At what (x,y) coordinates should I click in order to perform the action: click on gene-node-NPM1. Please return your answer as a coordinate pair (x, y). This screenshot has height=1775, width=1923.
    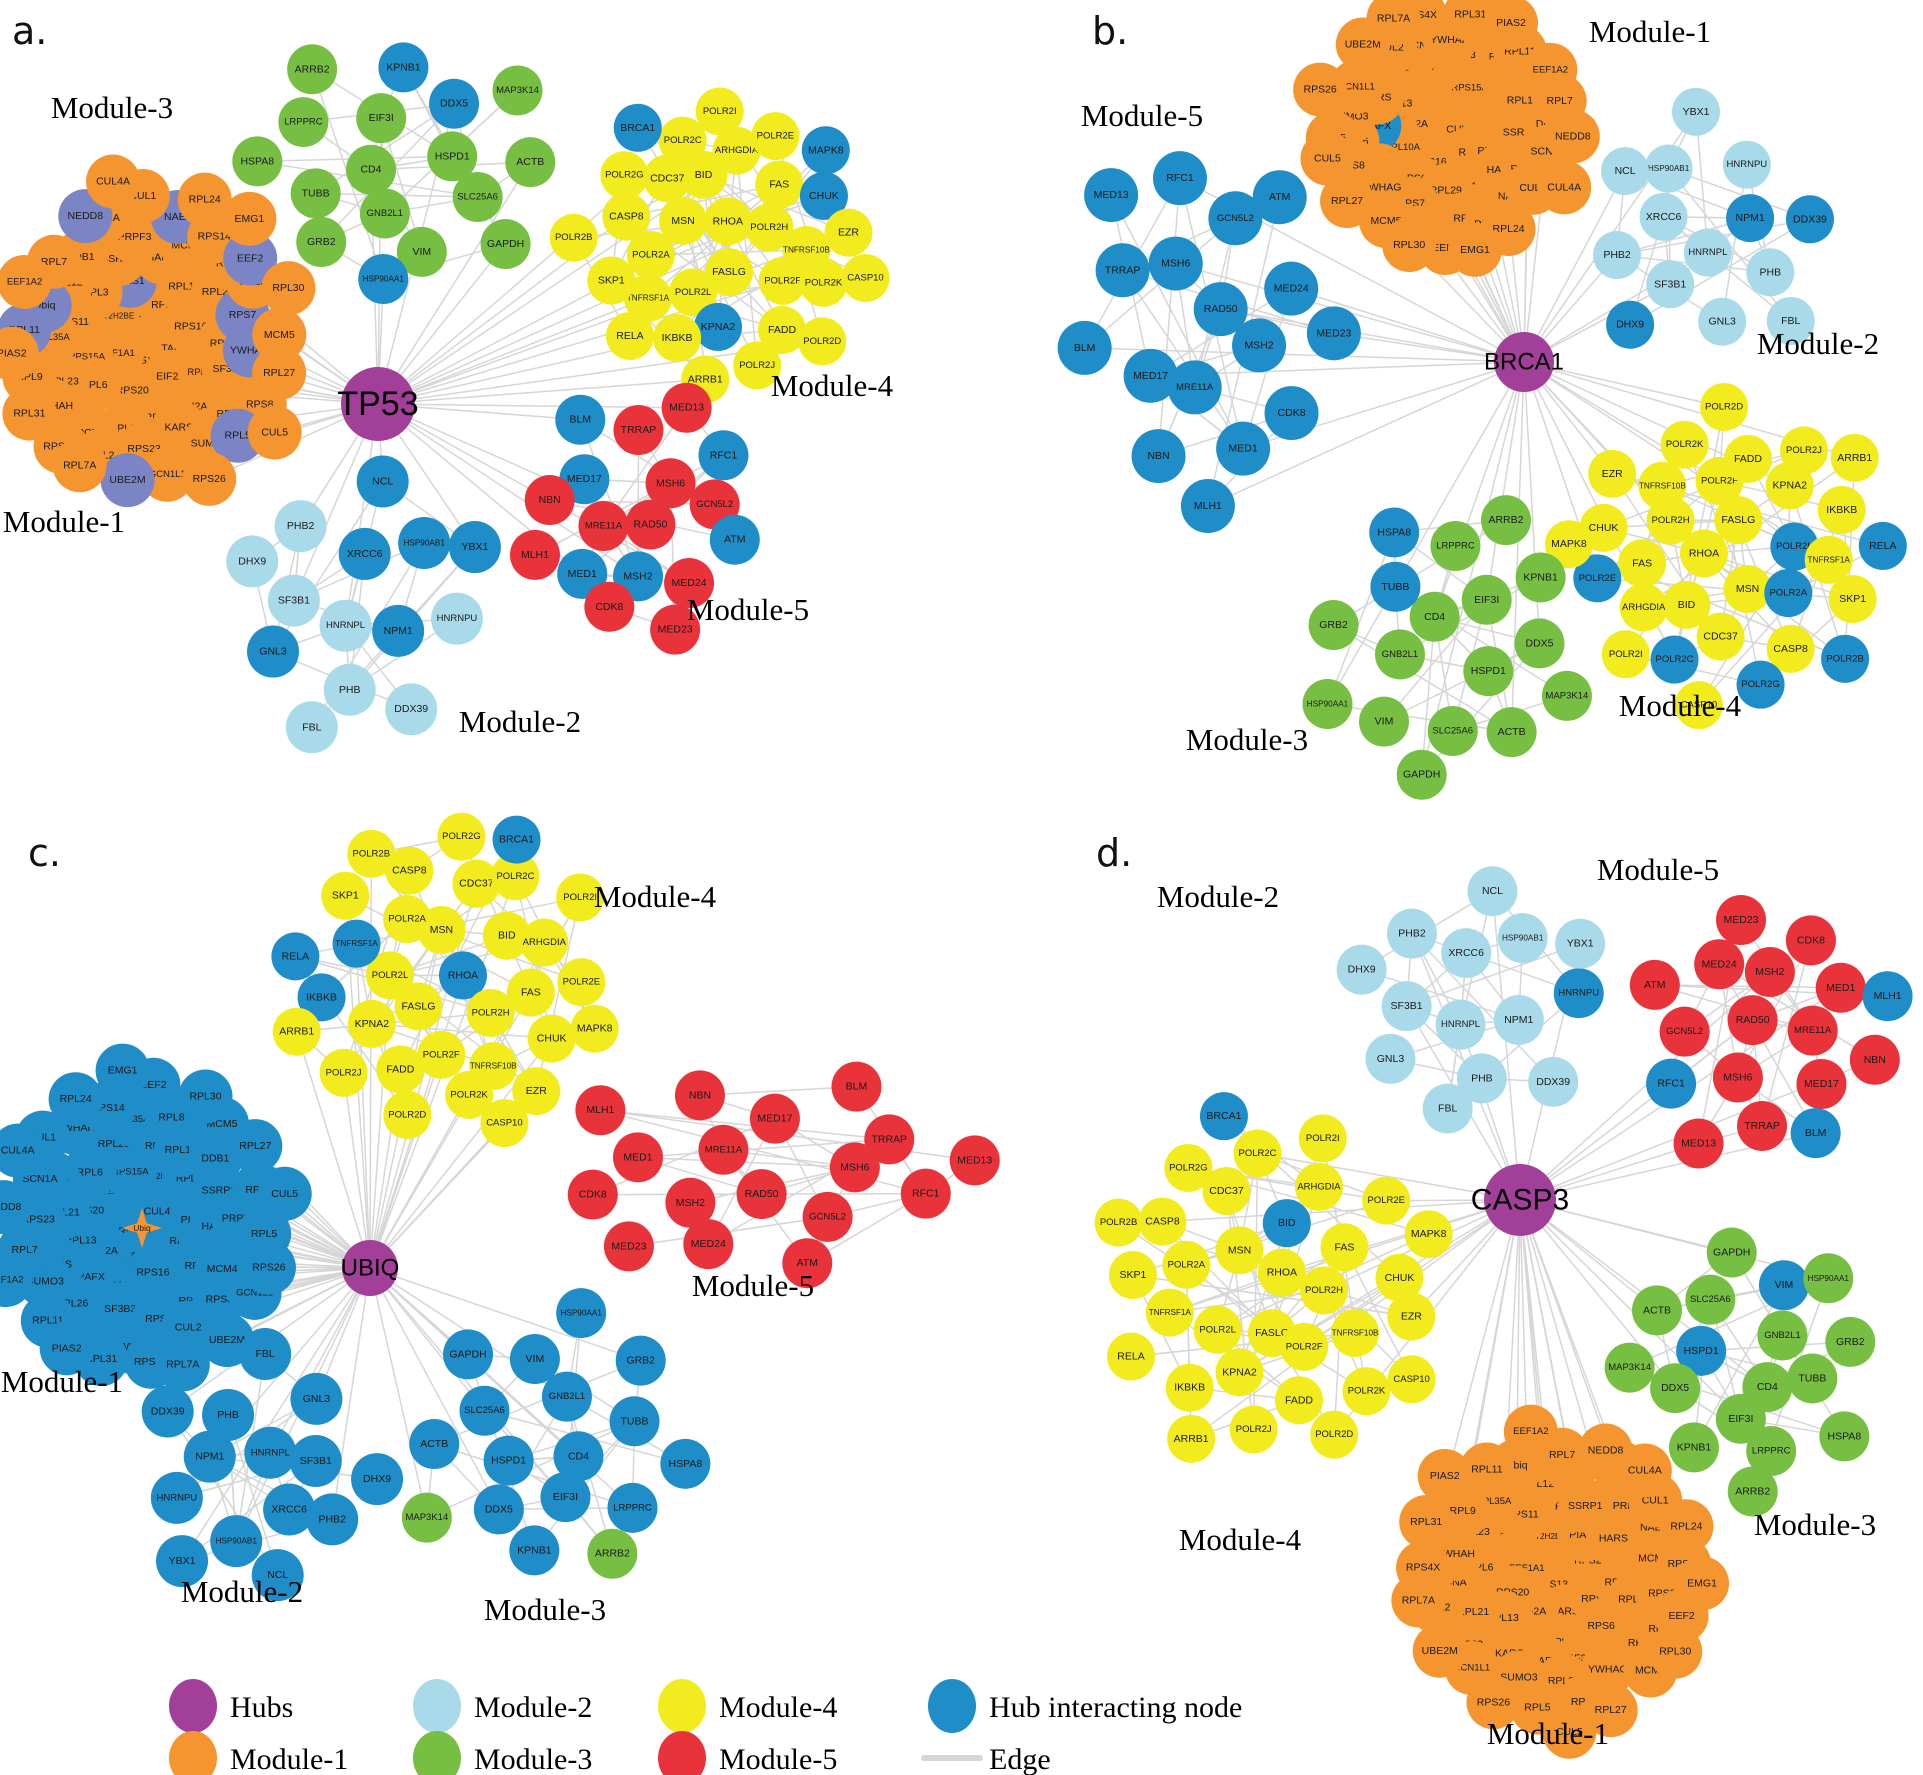
    Looking at the image, I should click on (398, 630).